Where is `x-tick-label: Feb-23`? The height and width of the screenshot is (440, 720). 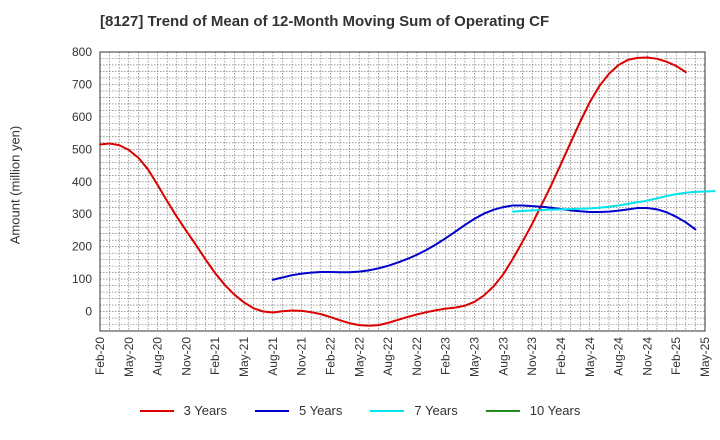 x-tick-label: Feb-23 is located at coordinates (446, 356).